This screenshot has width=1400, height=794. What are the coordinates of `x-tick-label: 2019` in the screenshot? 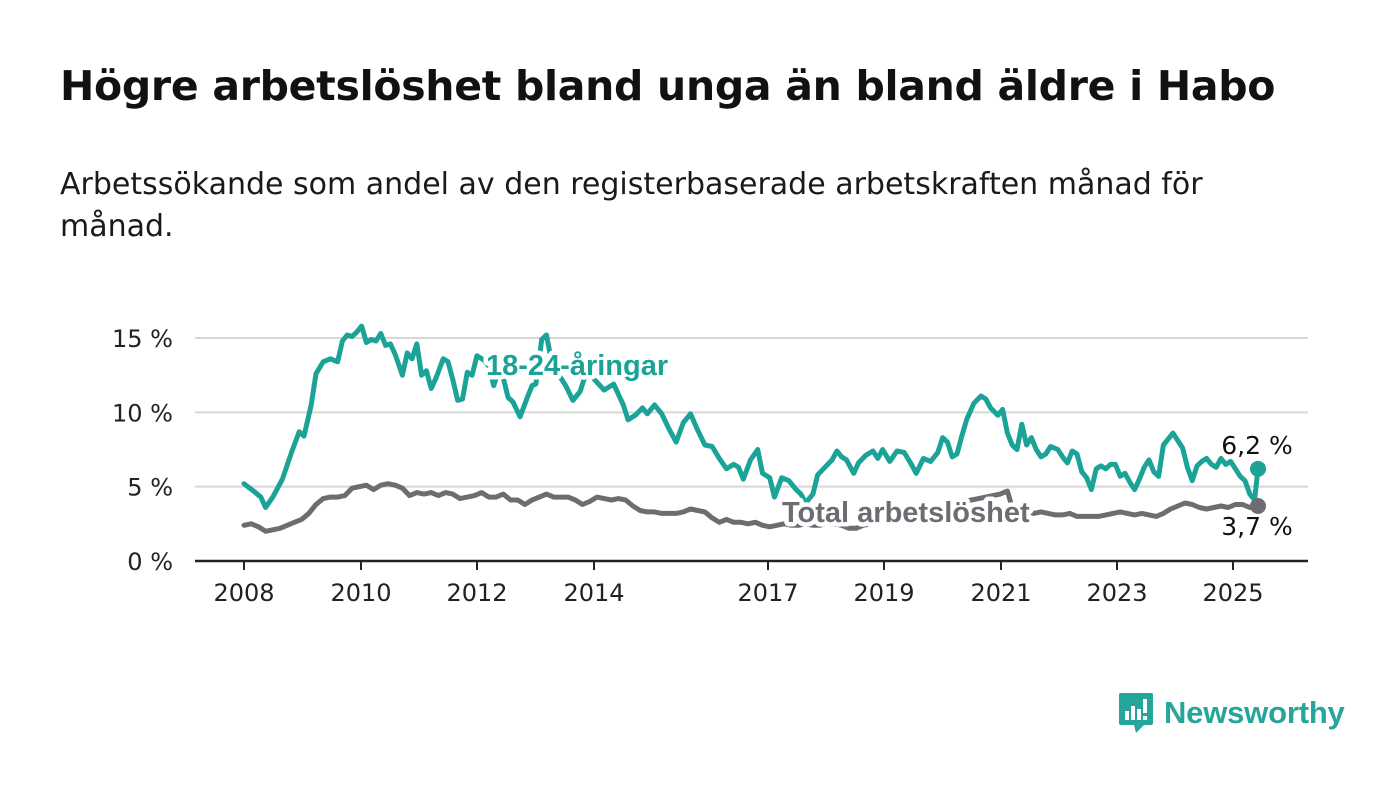 It's located at (883, 593).